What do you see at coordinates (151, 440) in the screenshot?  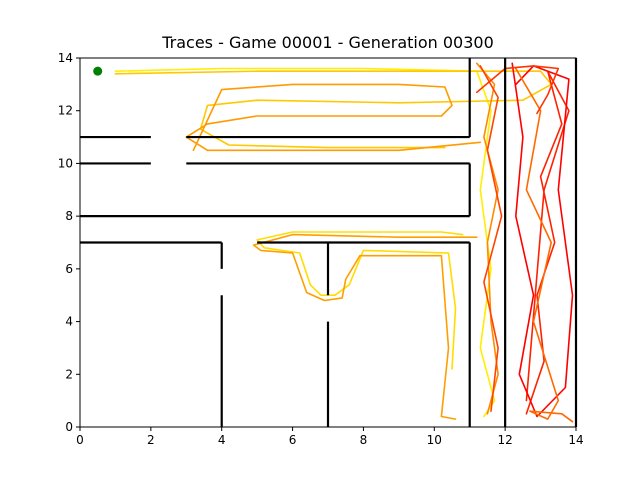 I see `x-tick-label: 2` at bounding box center [151, 440].